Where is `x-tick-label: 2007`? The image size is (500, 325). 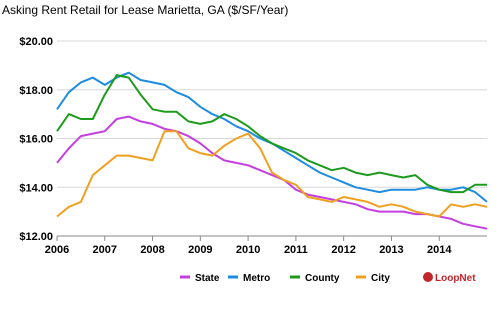
x-tick-label: 2007 is located at coordinates (105, 250).